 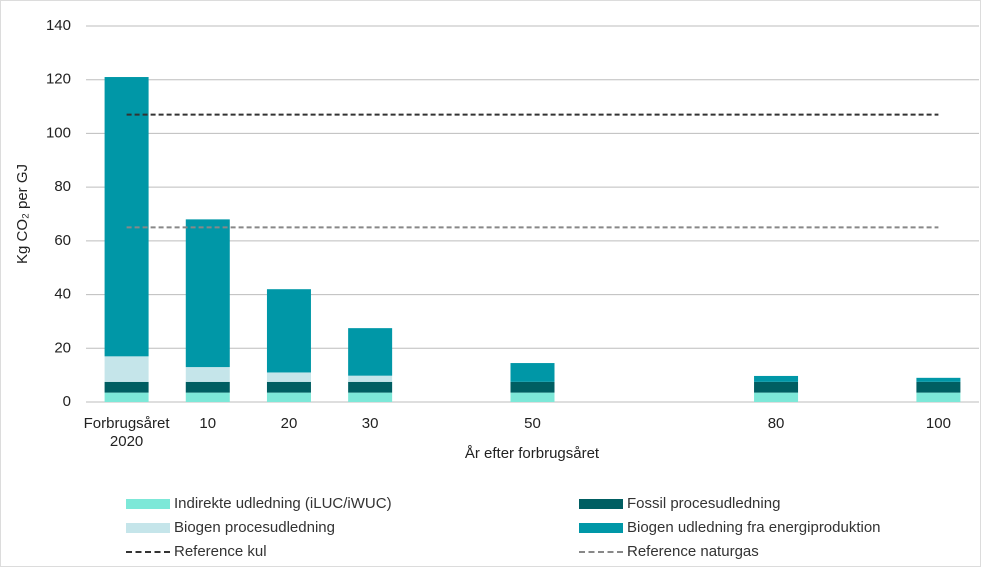 I want to click on y-tick-label: 0, so click(x=67, y=401).